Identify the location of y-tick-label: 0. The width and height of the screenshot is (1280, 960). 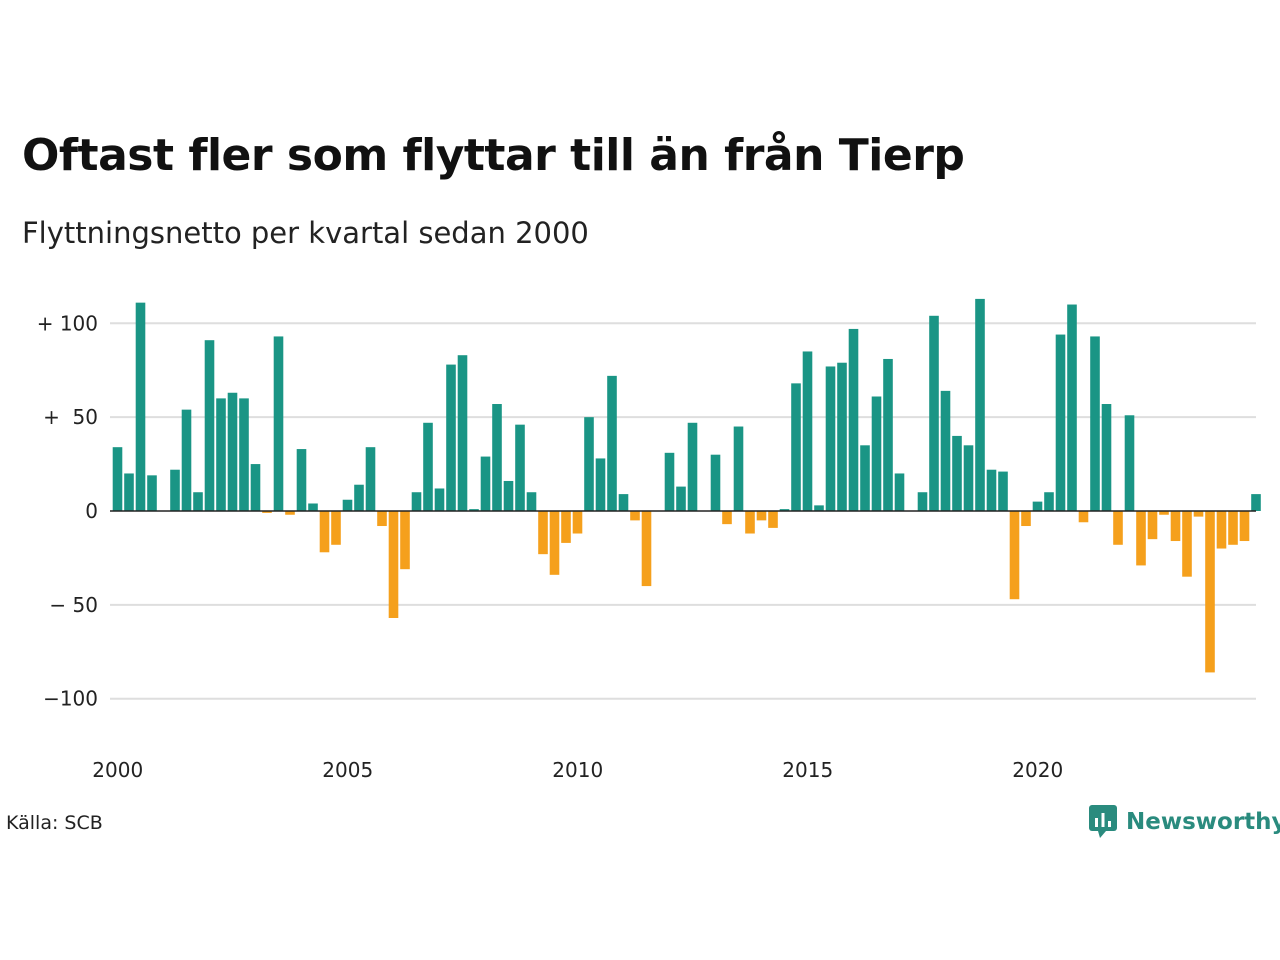
(91, 511).